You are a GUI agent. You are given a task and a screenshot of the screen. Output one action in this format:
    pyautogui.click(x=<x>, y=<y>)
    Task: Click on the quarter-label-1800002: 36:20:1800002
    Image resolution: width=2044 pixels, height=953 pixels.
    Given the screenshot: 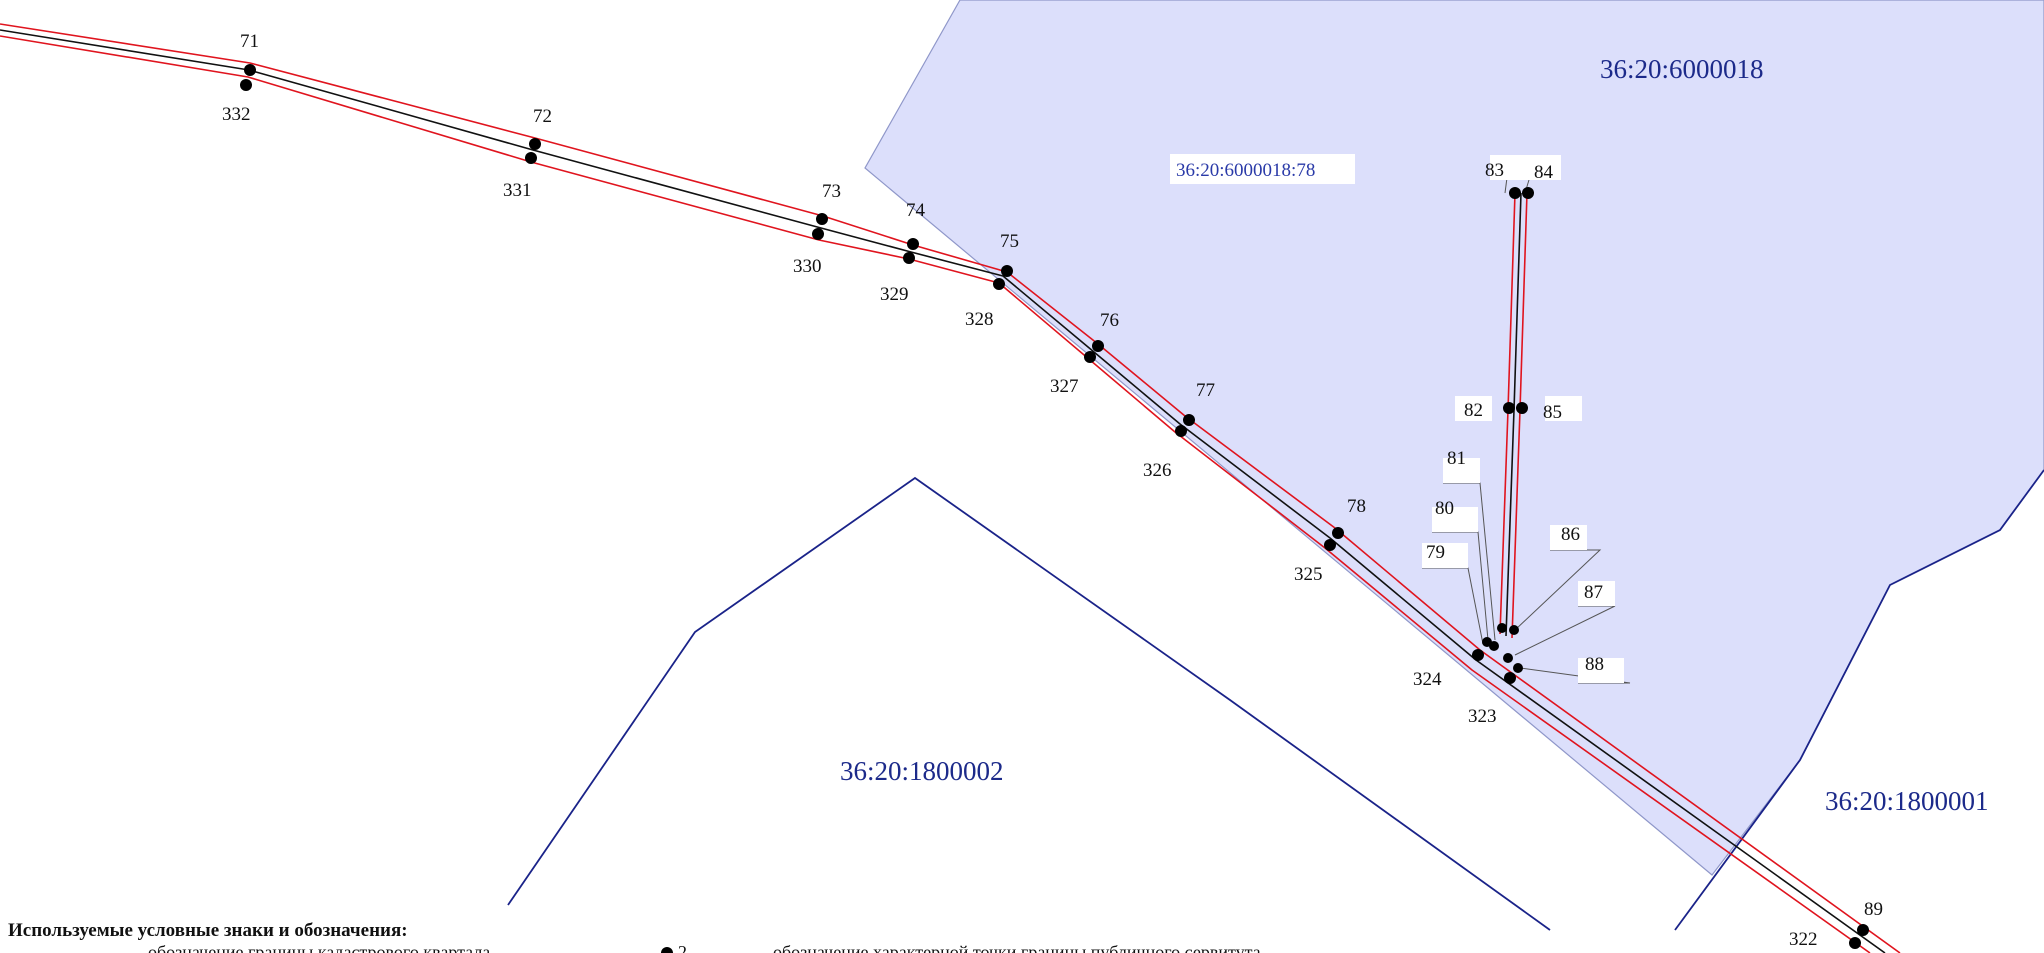 What is the action you would take?
    pyautogui.click(x=922, y=771)
    